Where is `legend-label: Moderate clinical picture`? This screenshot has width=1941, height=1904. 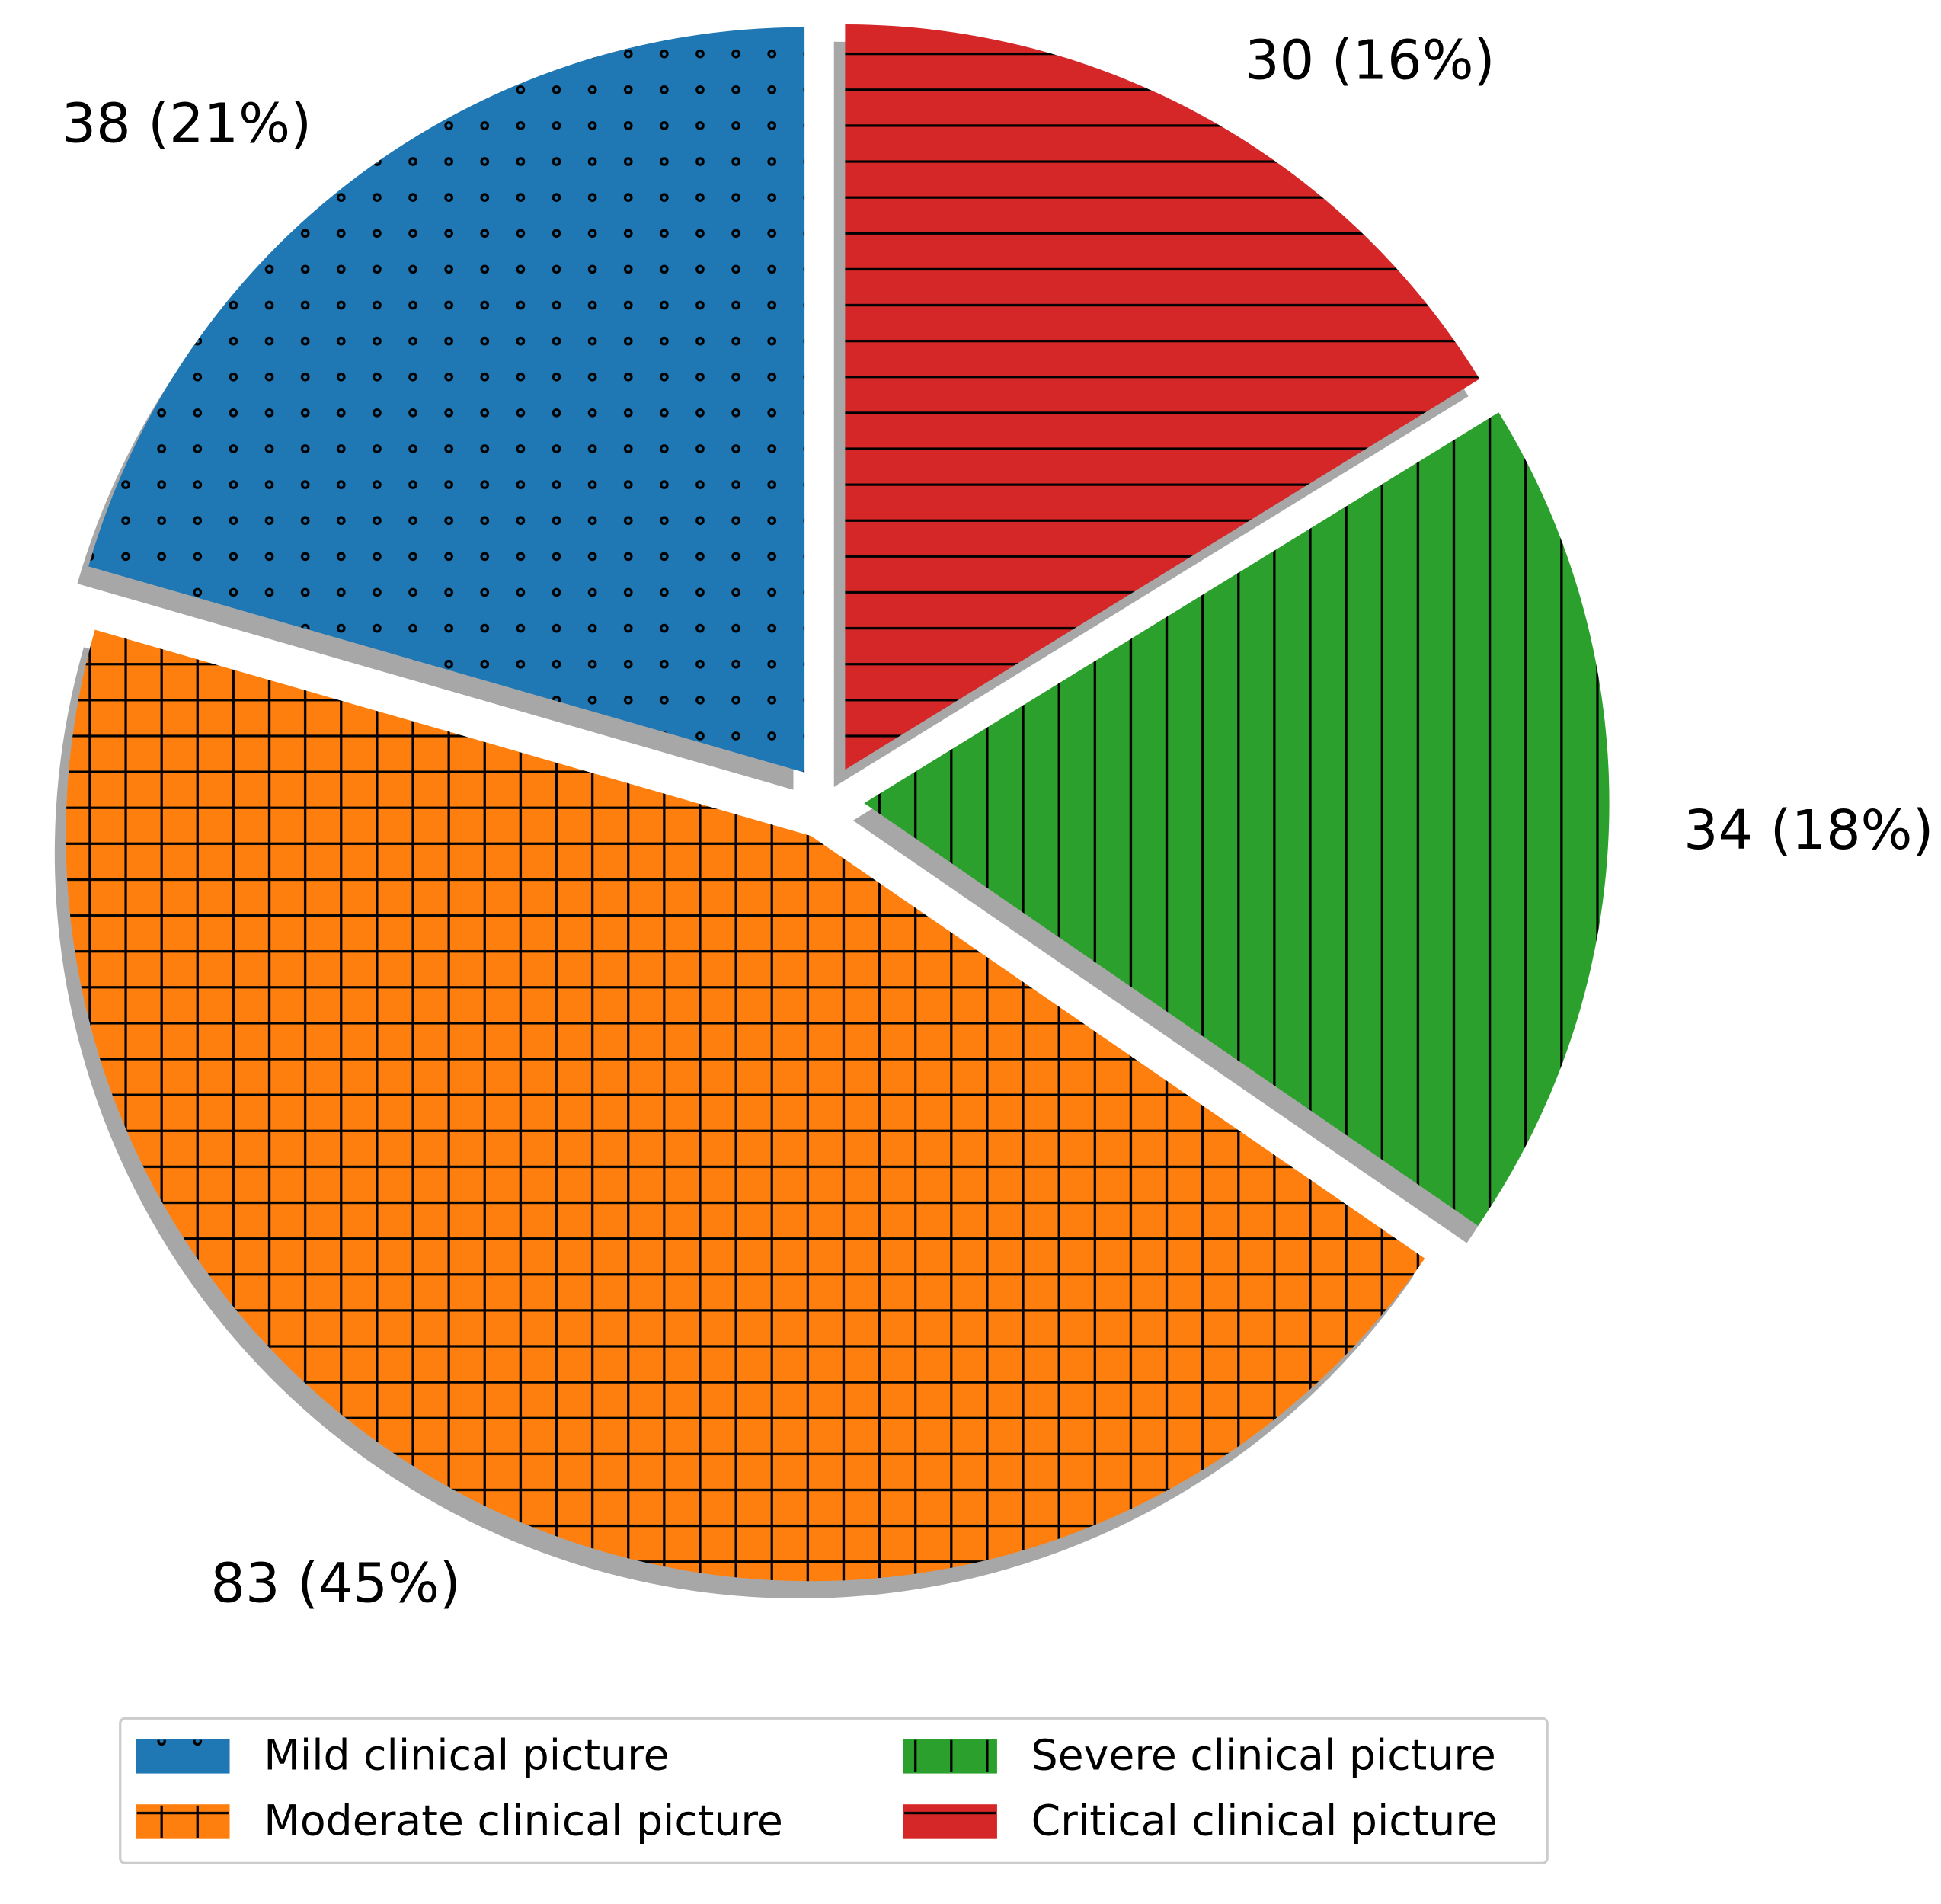
legend-label: Moderate clinical picture is located at coordinates (523, 1821).